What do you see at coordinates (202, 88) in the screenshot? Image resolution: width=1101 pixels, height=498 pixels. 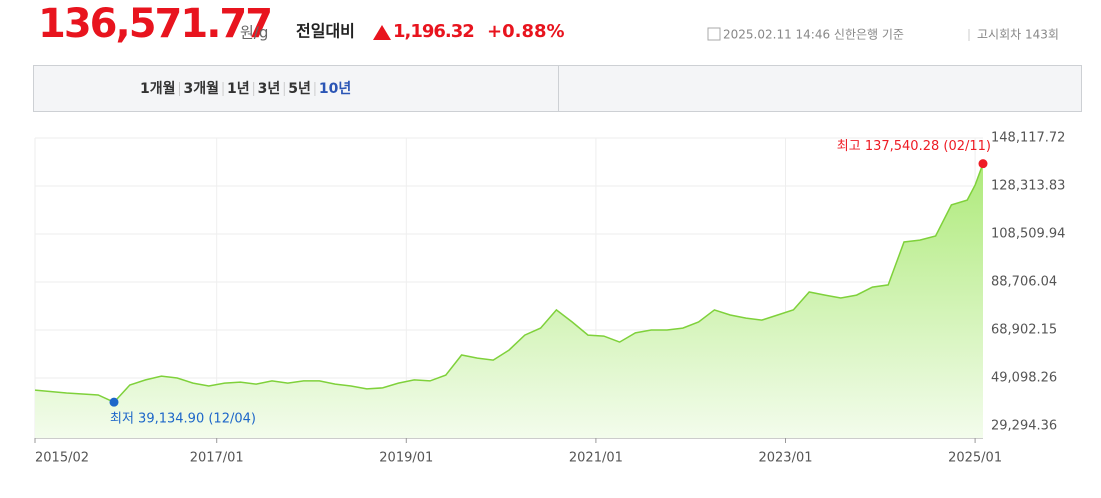 I see `tab: 3개월` at bounding box center [202, 88].